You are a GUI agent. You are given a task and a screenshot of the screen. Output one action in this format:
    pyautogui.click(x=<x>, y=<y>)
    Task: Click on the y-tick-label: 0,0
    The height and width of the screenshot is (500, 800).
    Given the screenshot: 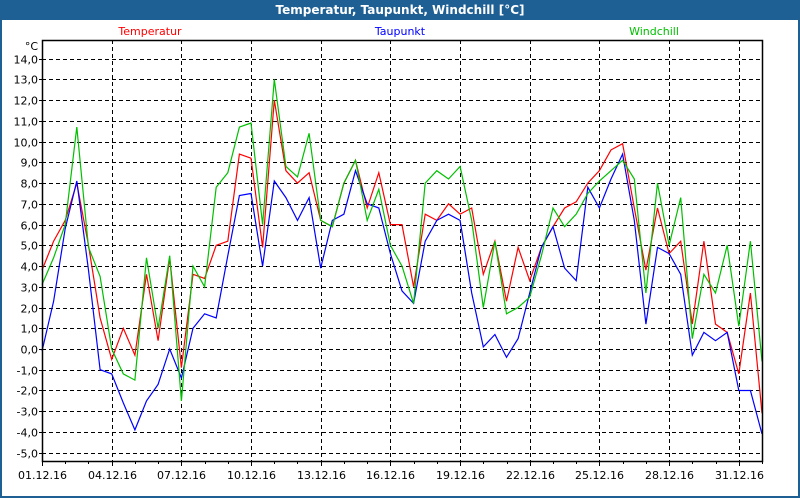 What is the action you would take?
    pyautogui.click(x=30, y=350)
    